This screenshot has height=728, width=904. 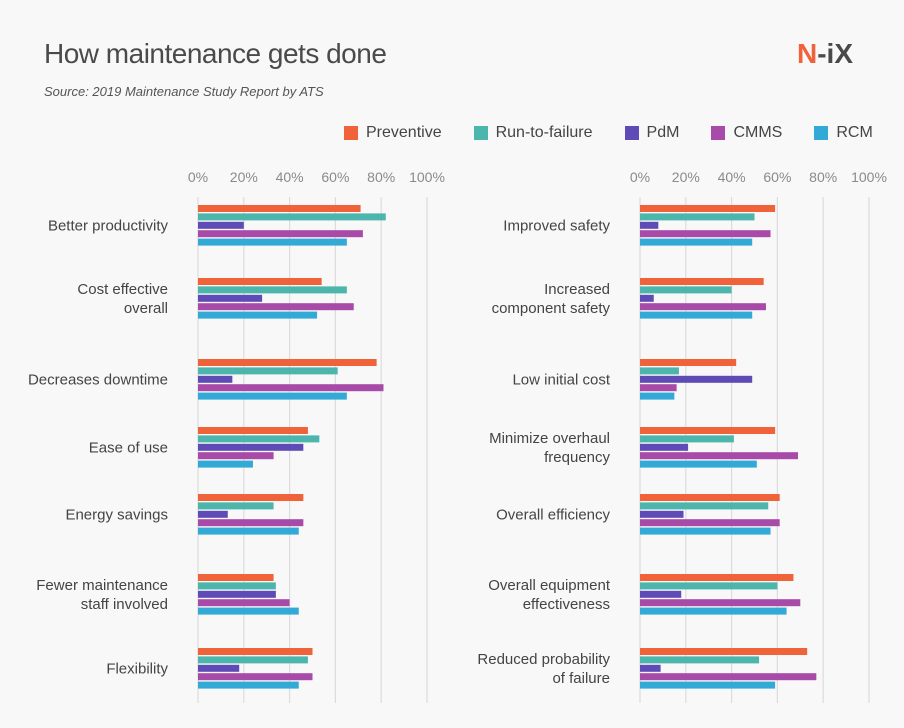 I want to click on category-label: Overall equipment, so click(x=549, y=585).